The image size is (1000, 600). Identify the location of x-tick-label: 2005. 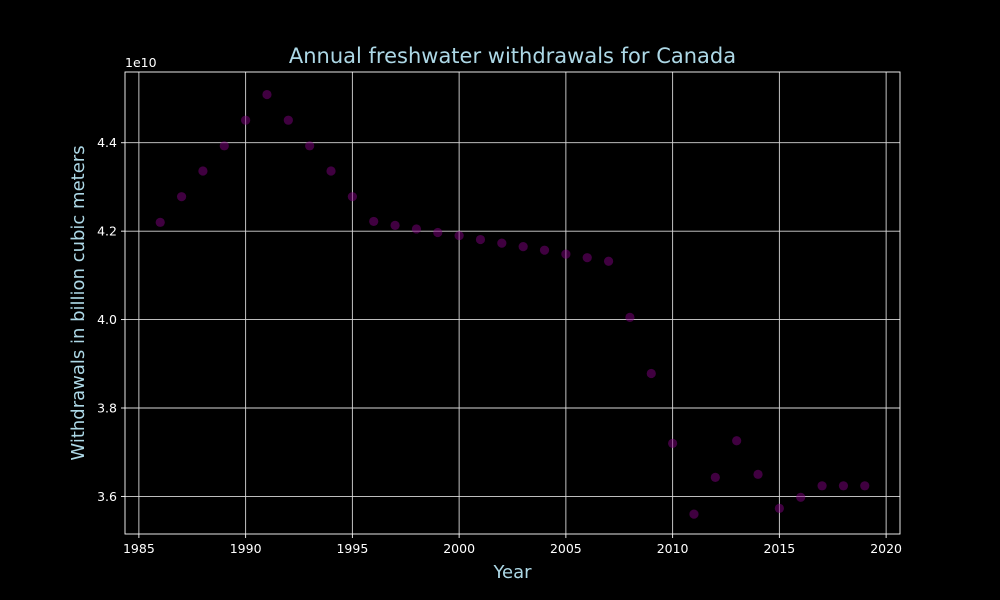
(566, 548).